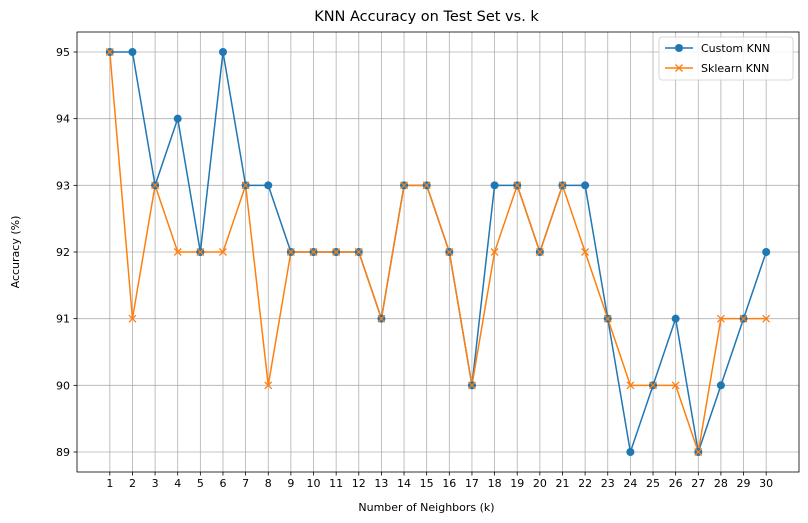 Image resolution: width=808 pixels, height=523 pixels. I want to click on legend-label-1: Custom KNN, so click(735, 48).